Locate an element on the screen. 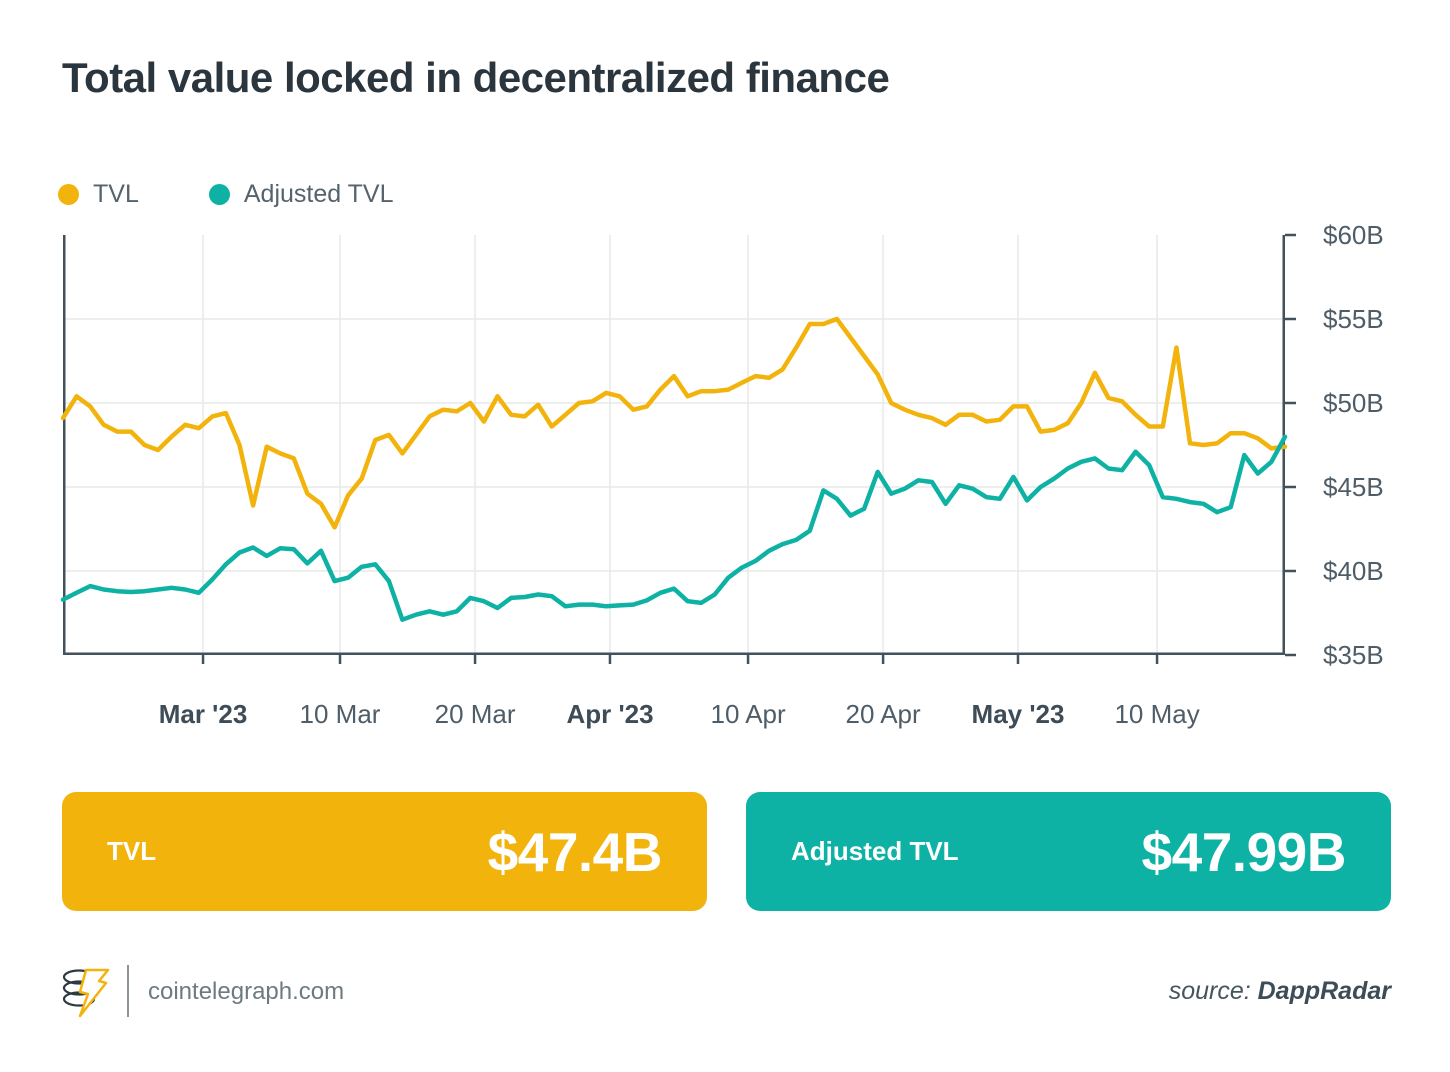 Image resolution: width=1450 pixels, height=1072 pixels. chart-legend: TVL Adjusted TVL is located at coordinates (226, 194).